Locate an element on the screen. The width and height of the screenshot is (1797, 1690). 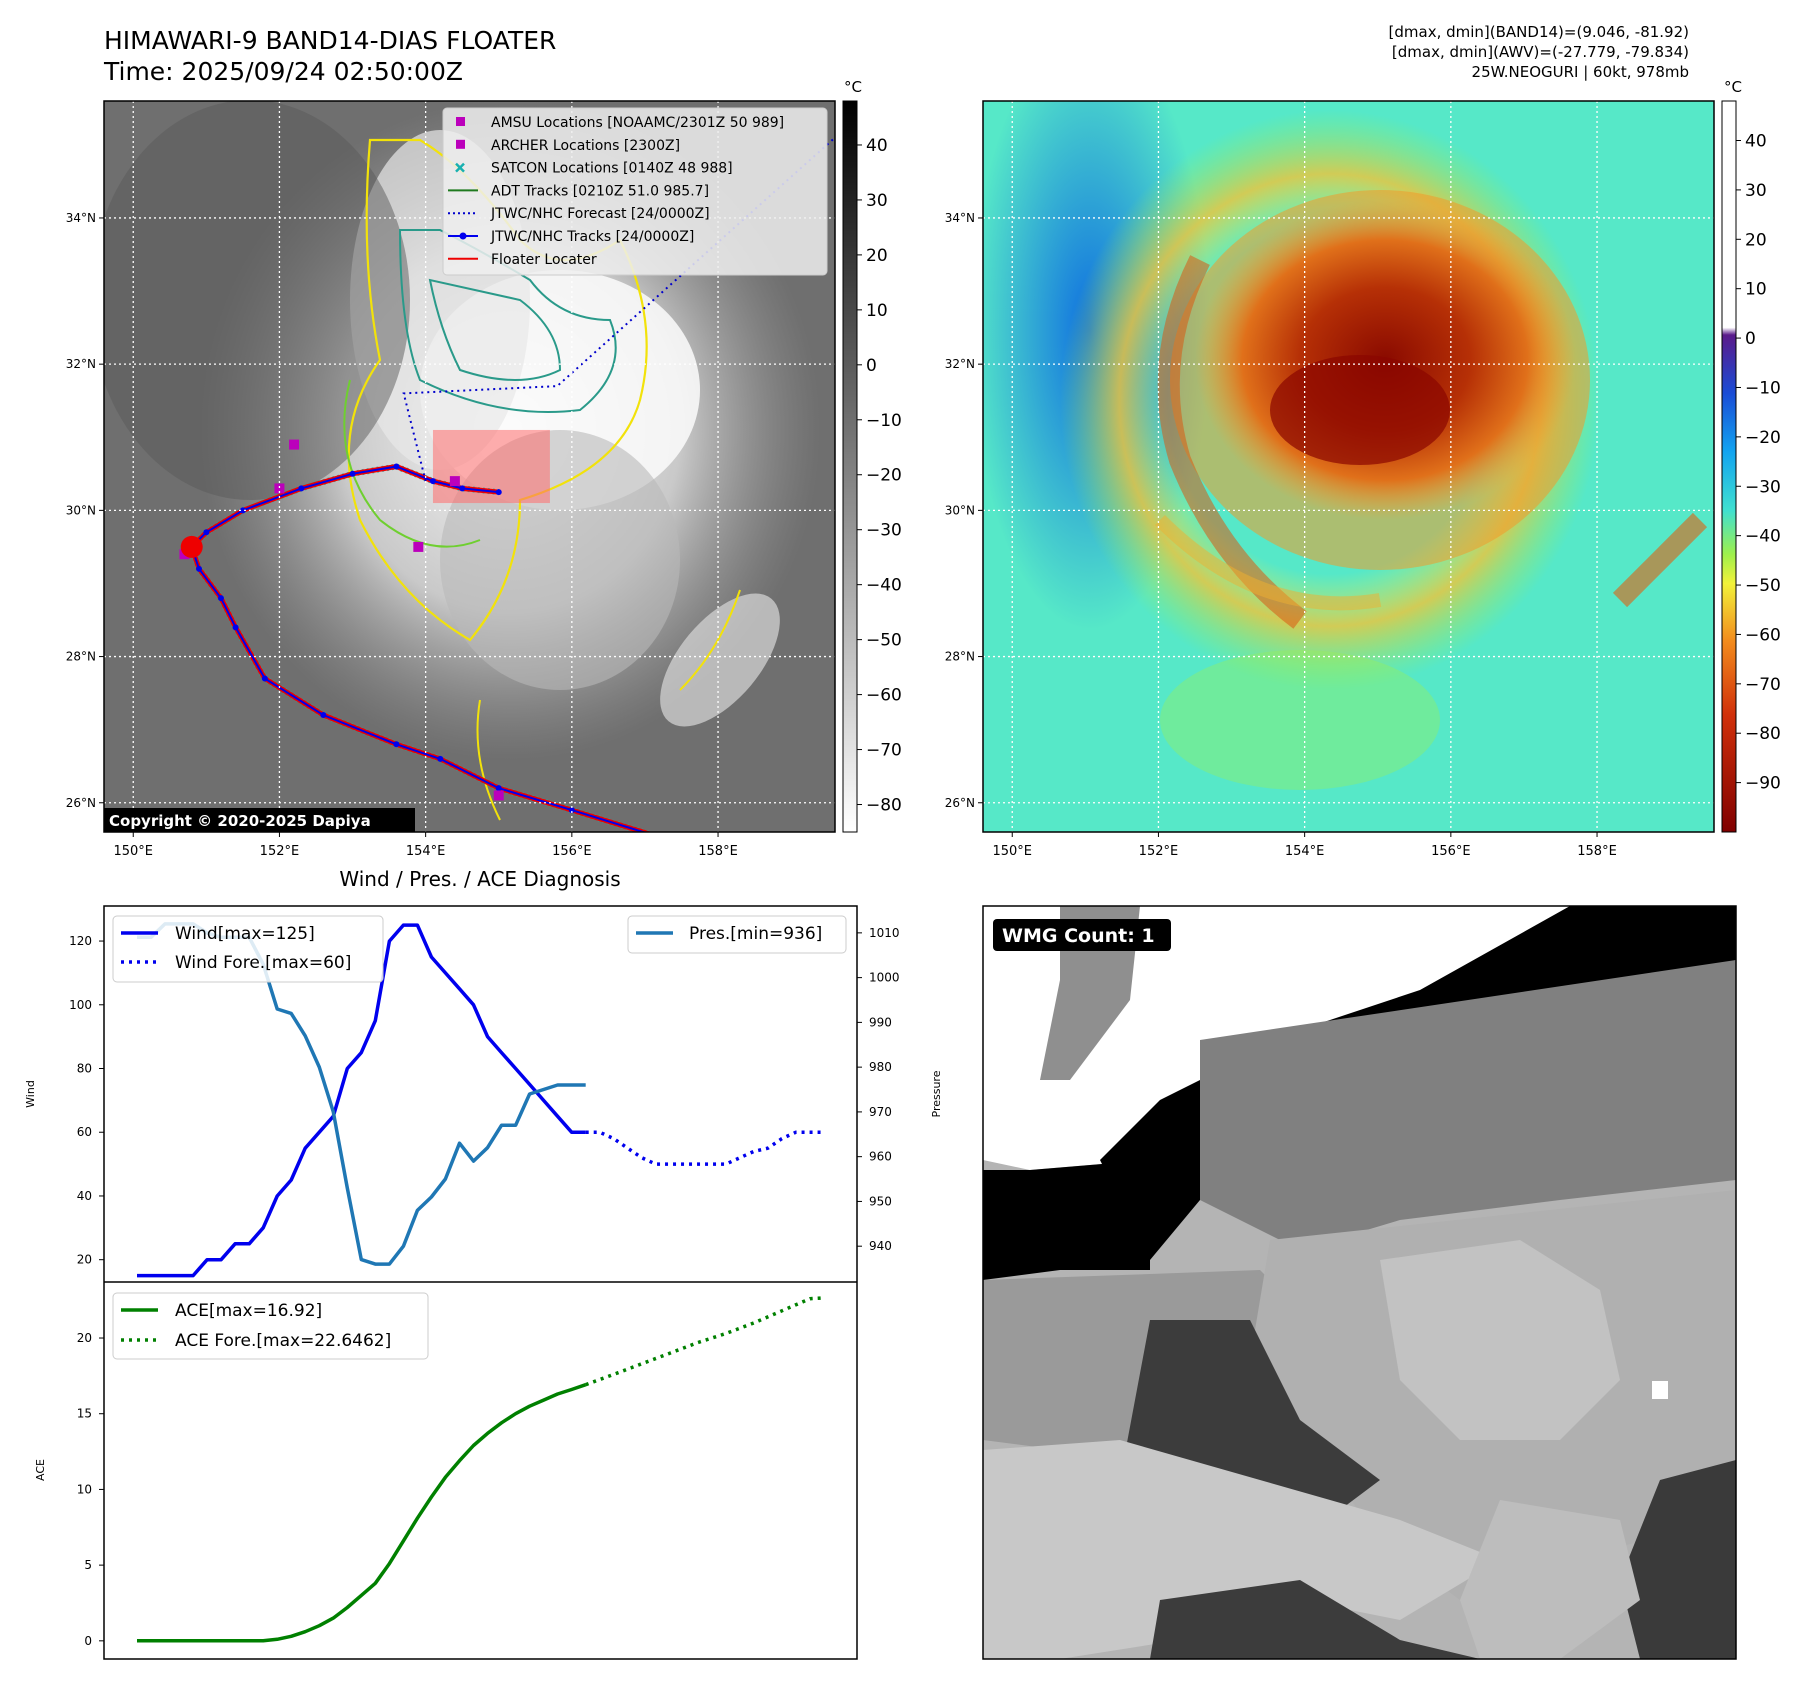
colorbar-tick-label: 0 is located at coordinates (871, 366).